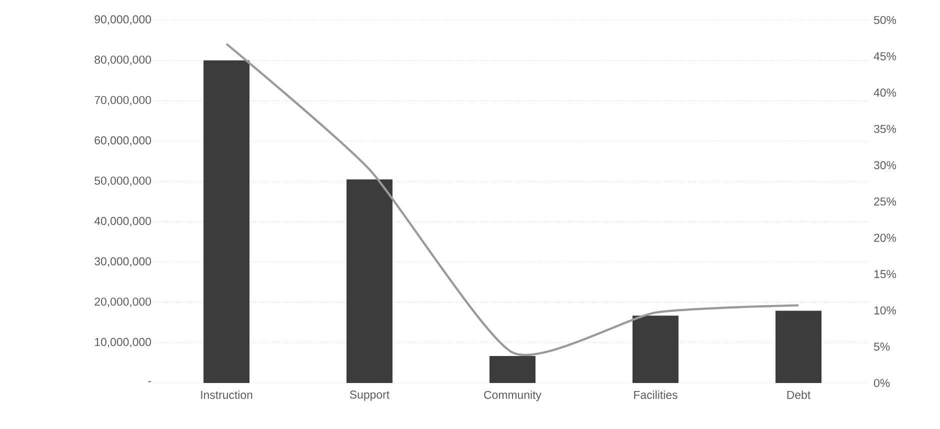 Image resolution: width=940 pixels, height=429 pixels. What do you see at coordinates (885, 20) in the screenshot?
I see `y2-tick-label: 50%` at bounding box center [885, 20].